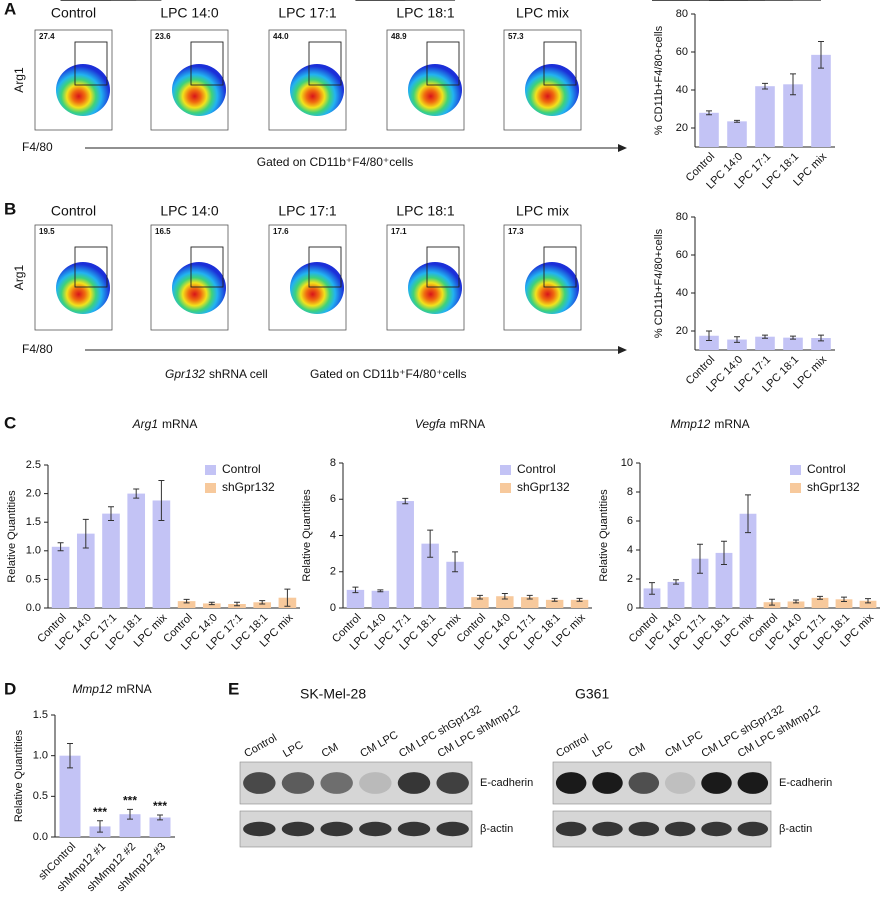 The image size is (885, 900). I want to click on gene: Arg1, so click(145, 424).